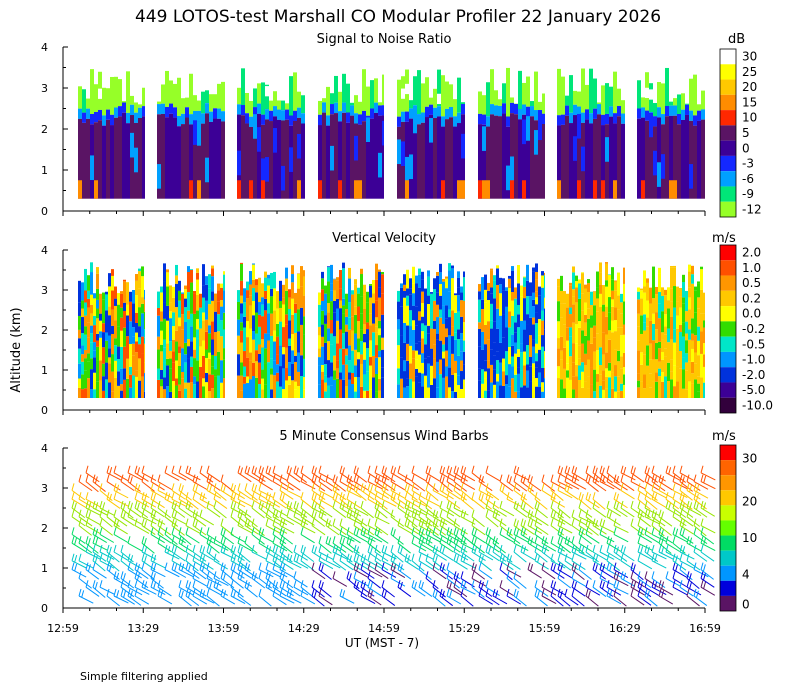 The width and height of the screenshot is (800, 700). Describe the element at coordinates (16, 349) in the screenshot. I see `y-axis-label: Altitude (km)` at that location.